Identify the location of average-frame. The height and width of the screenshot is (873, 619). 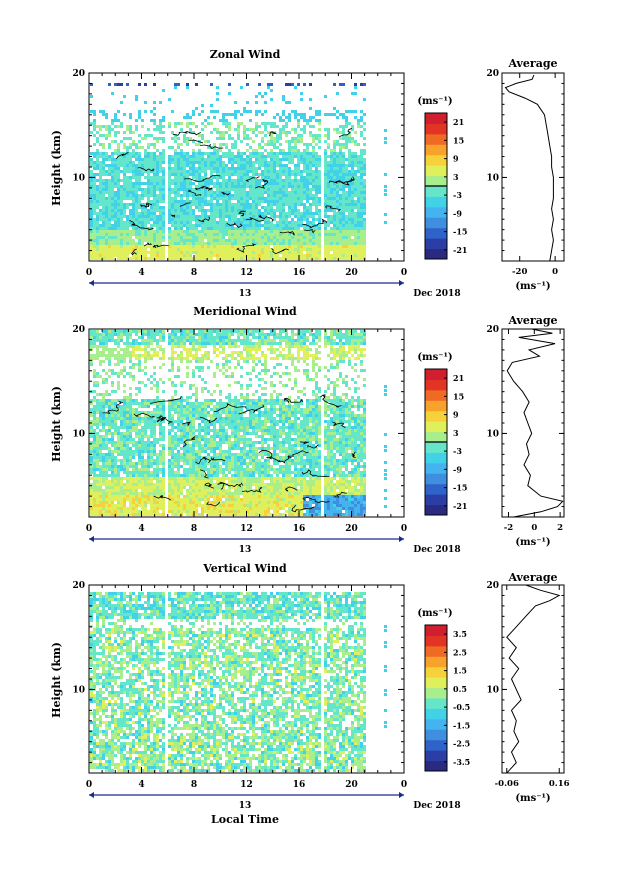
(533, 167).